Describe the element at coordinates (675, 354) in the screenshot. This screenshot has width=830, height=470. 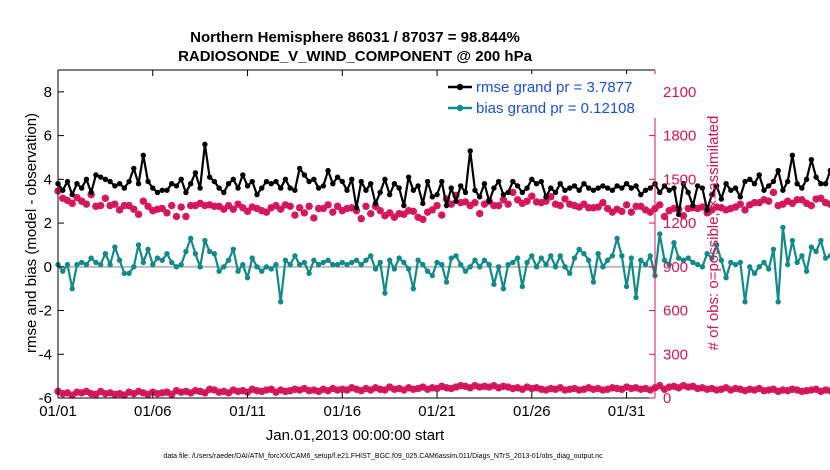
I see `y2-tick-label: 300` at that location.